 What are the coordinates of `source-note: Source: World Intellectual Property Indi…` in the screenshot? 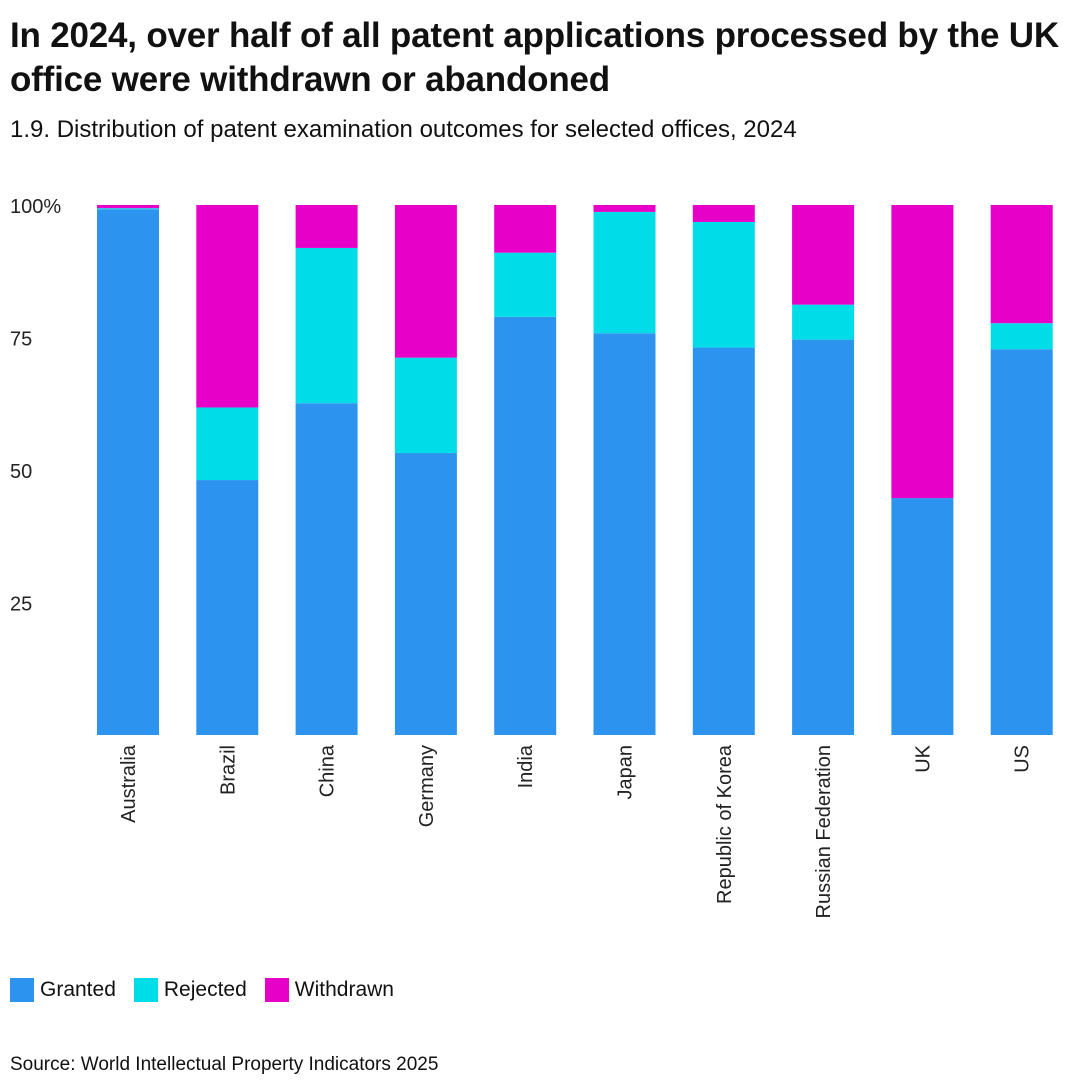 It's located at (224, 1064).